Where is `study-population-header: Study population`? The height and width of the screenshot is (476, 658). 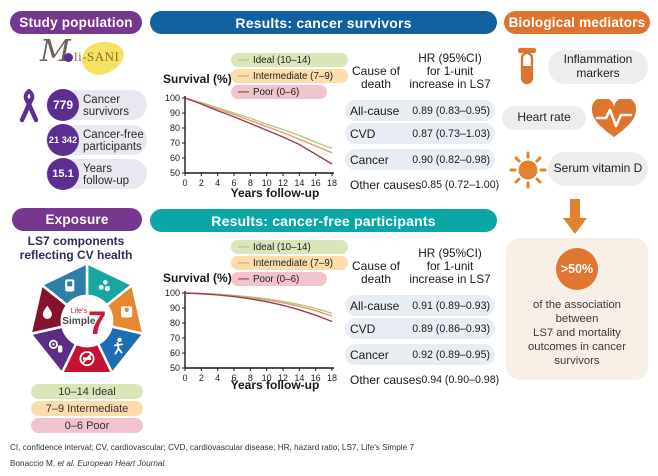
study-population-header: Study population is located at coordinates (76, 22).